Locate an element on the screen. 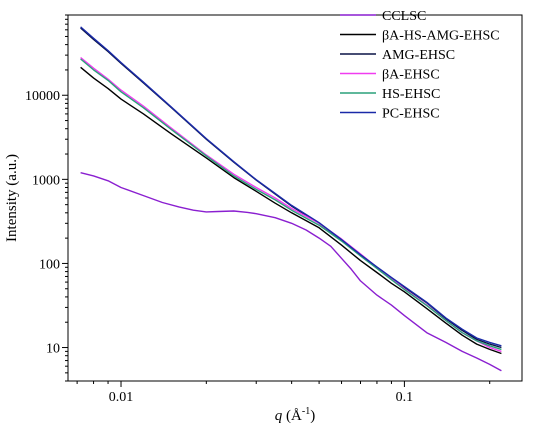 The image size is (550, 432). legend-label: βA-EHSC is located at coordinates (411, 75).